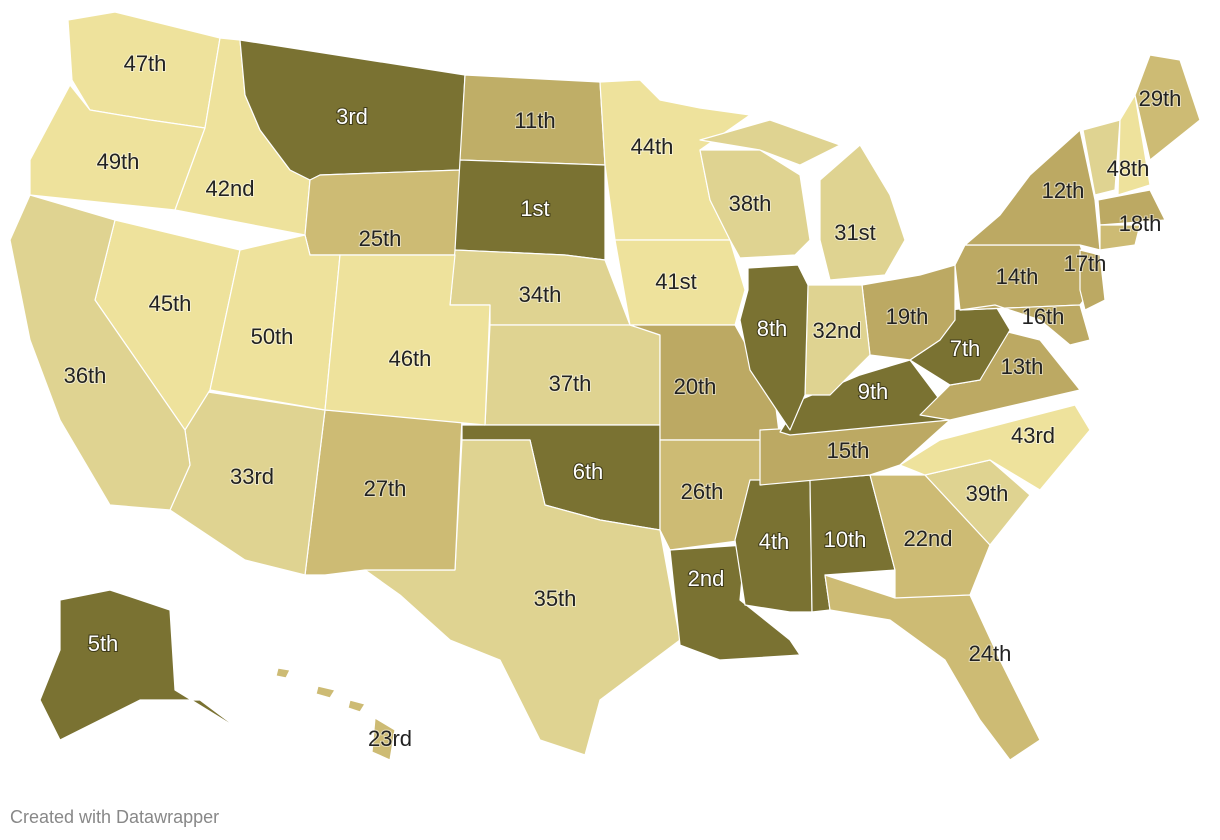 The height and width of the screenshot is (840, 1220). I want to click on state-label: 32nd, so click(837, 330).